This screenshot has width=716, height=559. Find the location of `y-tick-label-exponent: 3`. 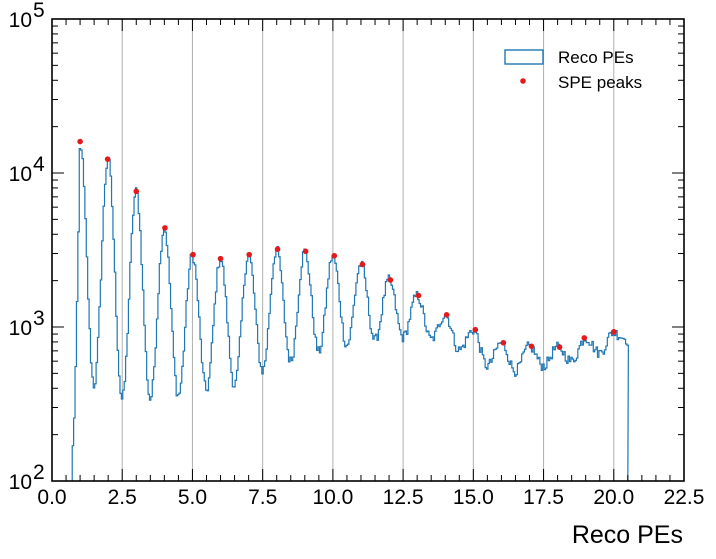

y-tick-label-exponent: 3 is located at coordinates (39, 318).